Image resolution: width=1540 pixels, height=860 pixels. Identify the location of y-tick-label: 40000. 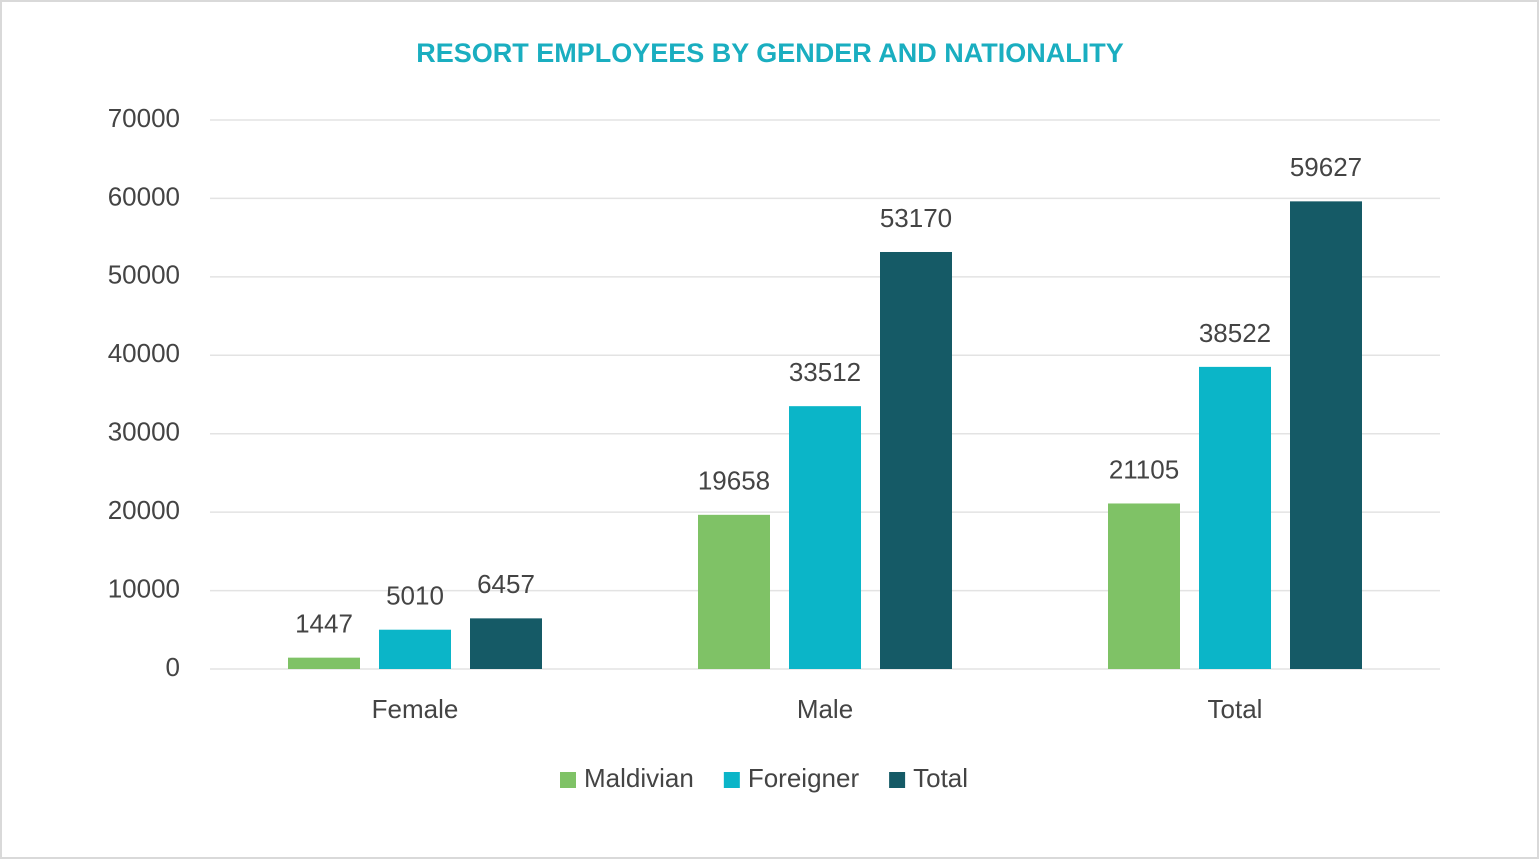
(144, 353).